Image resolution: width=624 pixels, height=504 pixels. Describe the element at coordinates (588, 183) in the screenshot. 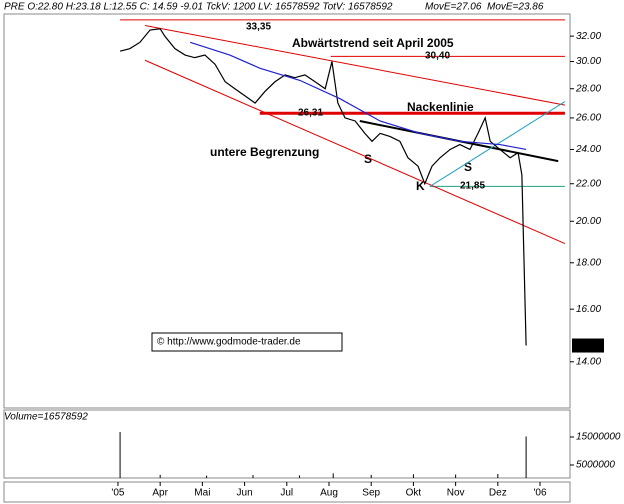

I see `y-tick-label: 22.00` at that location.